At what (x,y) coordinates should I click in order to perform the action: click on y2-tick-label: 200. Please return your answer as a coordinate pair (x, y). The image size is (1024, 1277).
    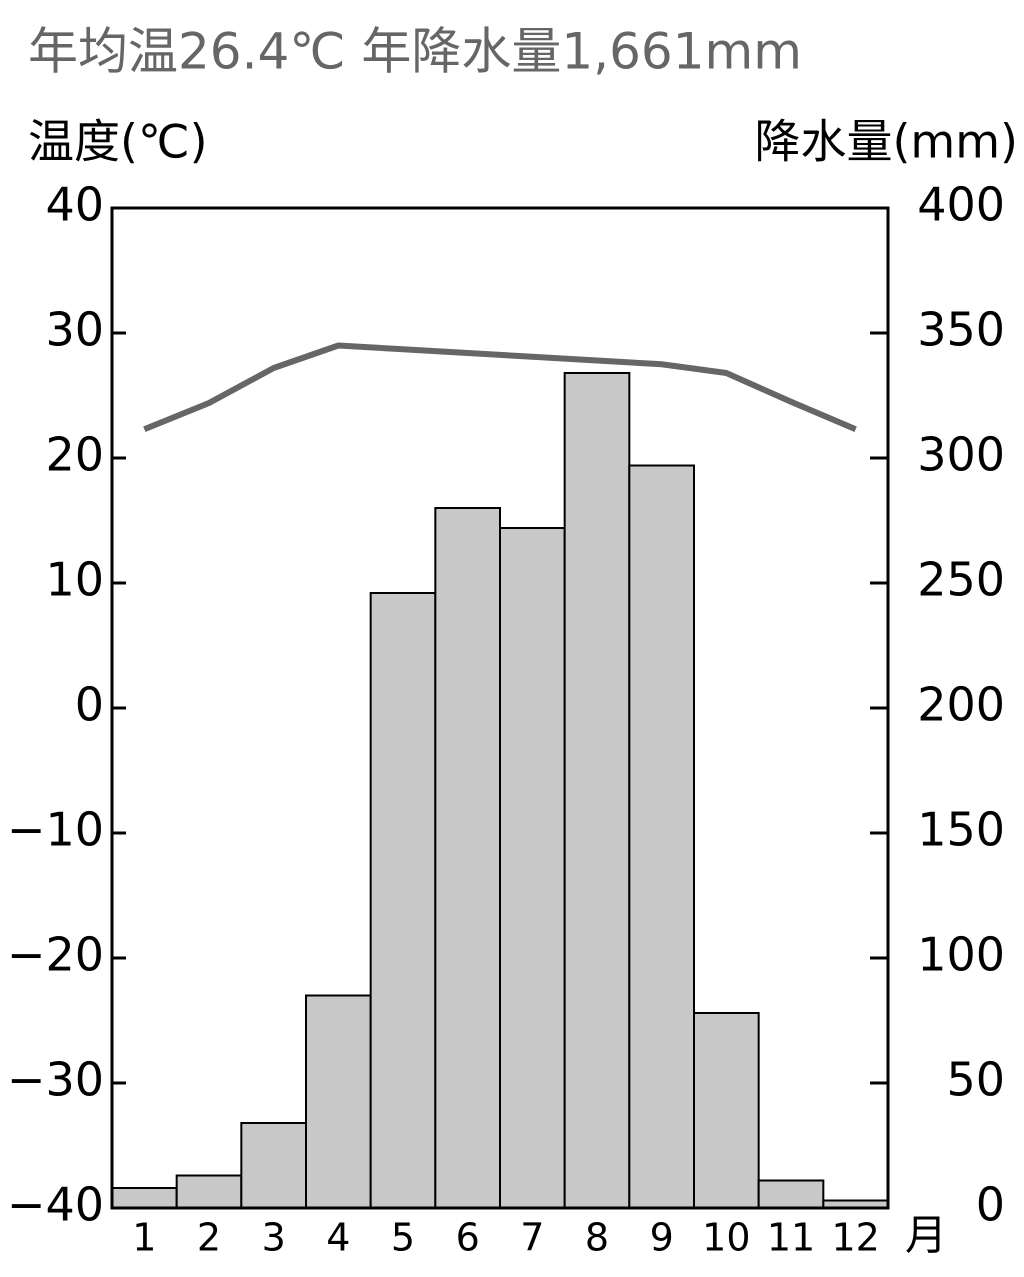
    Looking at the image, I should click on (961, 705).